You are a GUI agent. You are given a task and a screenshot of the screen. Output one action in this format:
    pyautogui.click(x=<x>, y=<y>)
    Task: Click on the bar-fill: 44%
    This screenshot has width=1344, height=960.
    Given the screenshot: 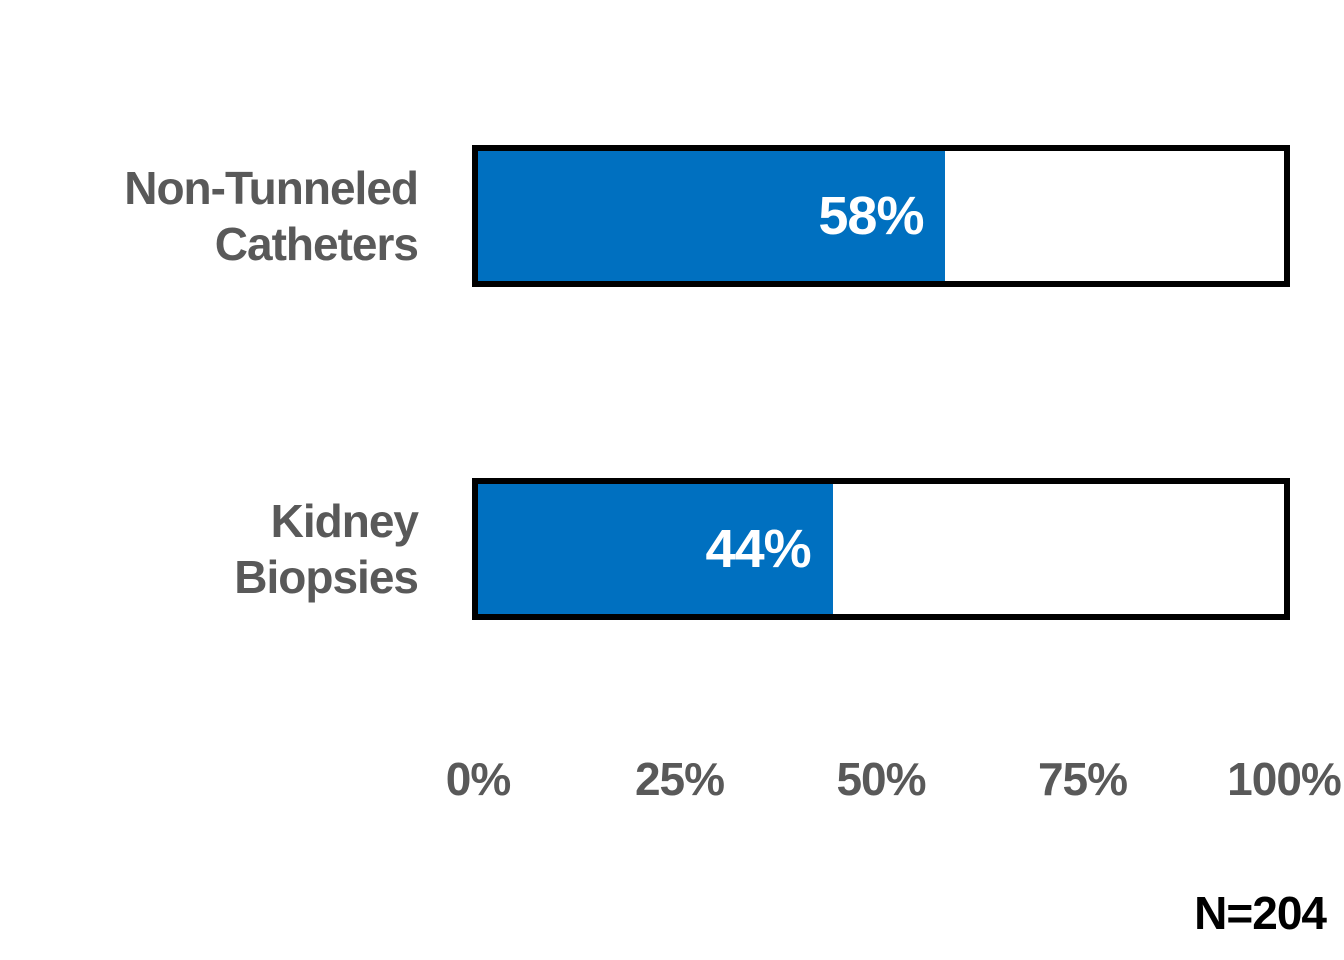 What is the action you would take?
    pyautogui.click(x=655, y=549)
    